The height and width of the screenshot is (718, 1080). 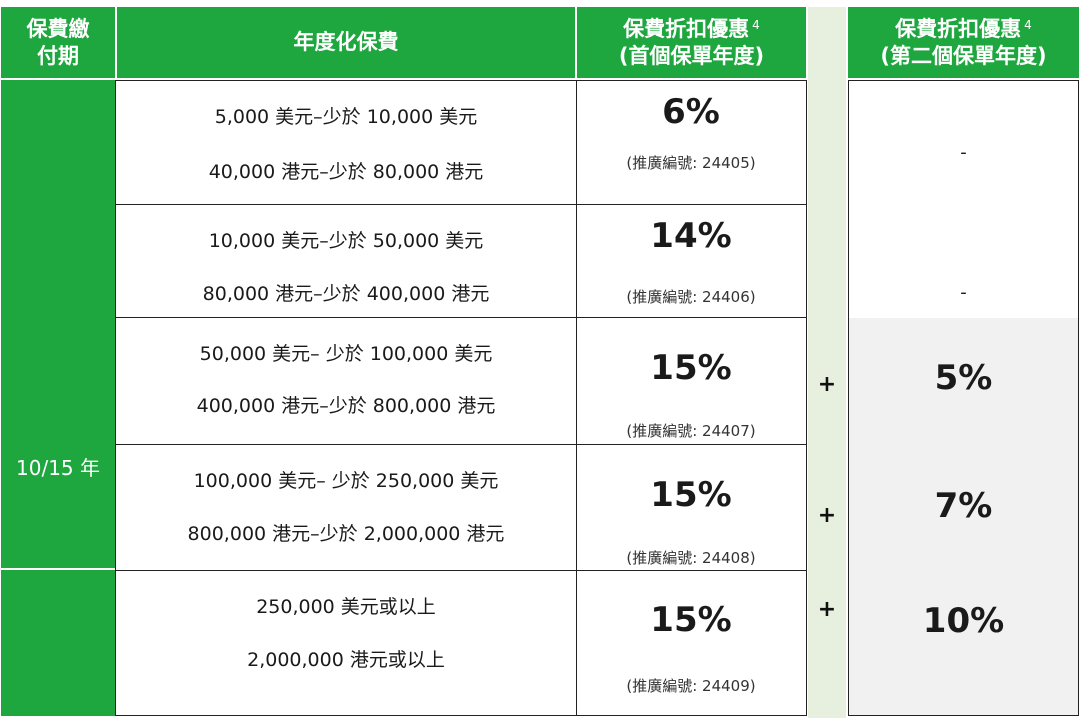 I want to click on header-second-year-discount: 保費折扣優惠 4 (第二個保單年度), so click(x=963, y=42).